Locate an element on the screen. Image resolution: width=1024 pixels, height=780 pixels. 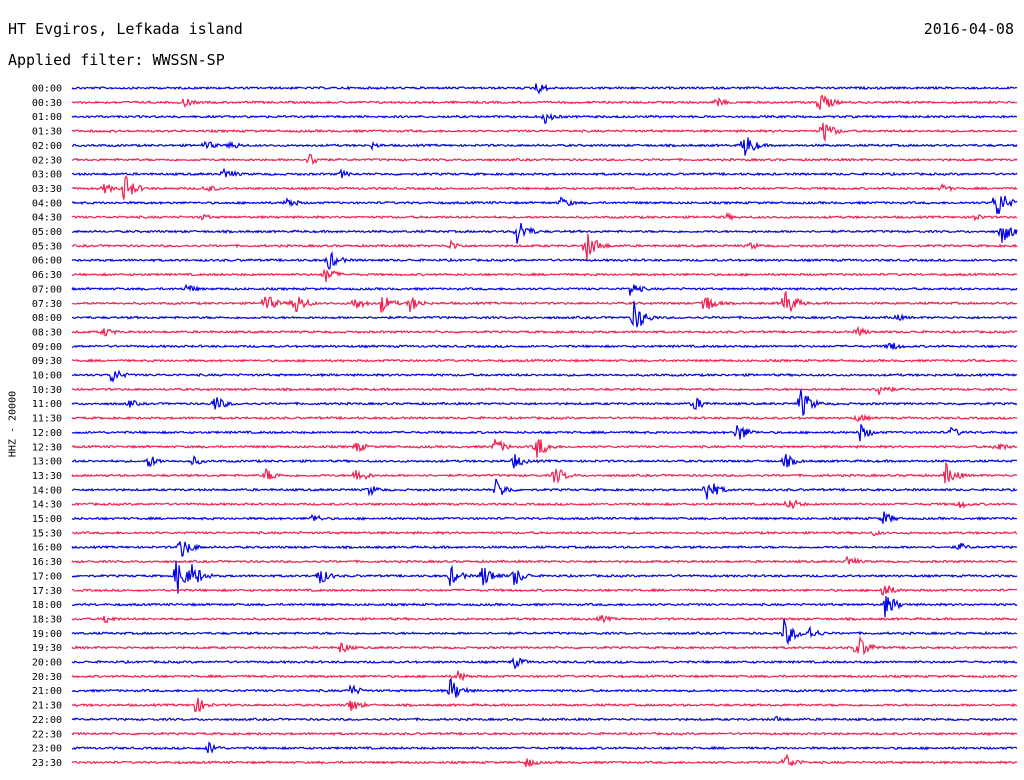
row-label-1100: 11:00 is located at coordinates (47, 404).